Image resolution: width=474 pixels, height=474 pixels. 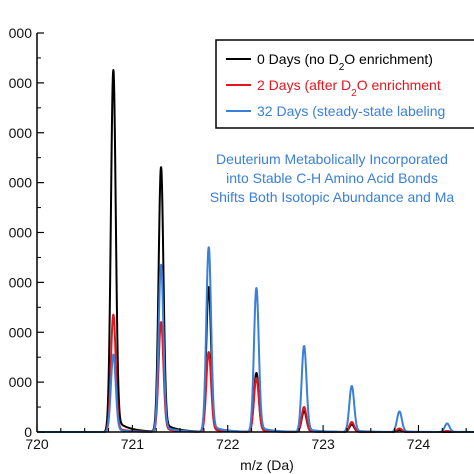 I want to click on legend-box, so click(x=344, y=84).